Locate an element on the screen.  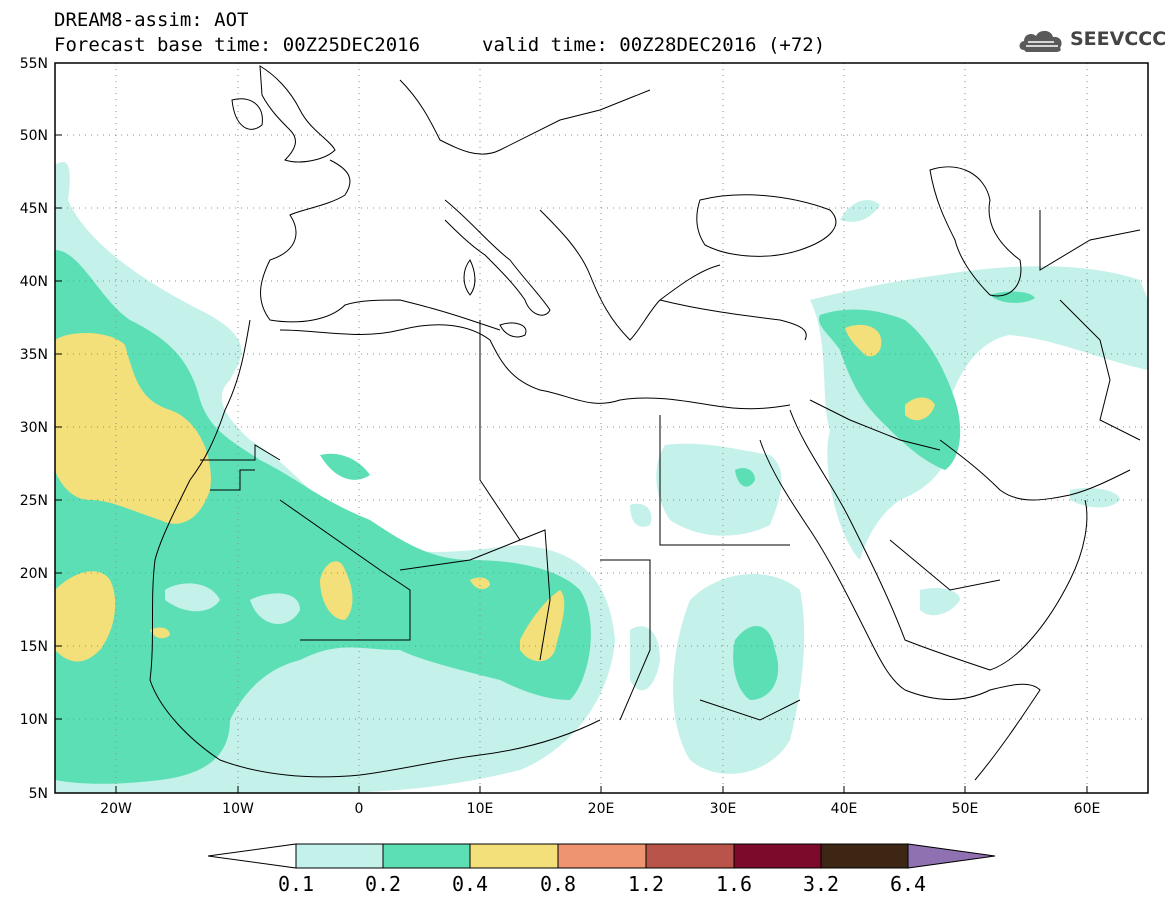
lon-label: 0 is located at coordinates (359, 809).